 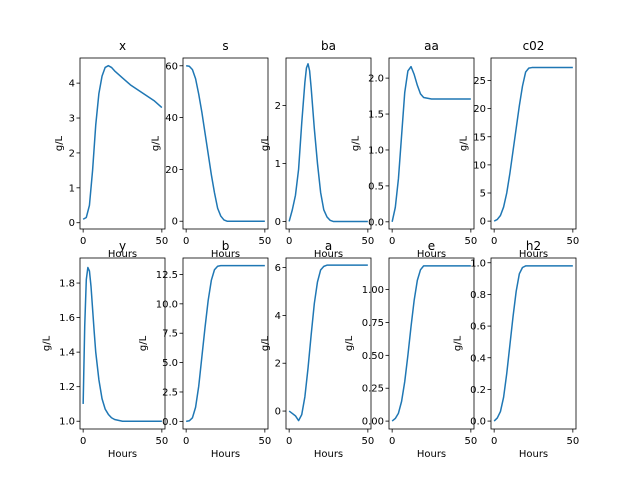 I want to click on series-line-s, so click(x=225, y=143).